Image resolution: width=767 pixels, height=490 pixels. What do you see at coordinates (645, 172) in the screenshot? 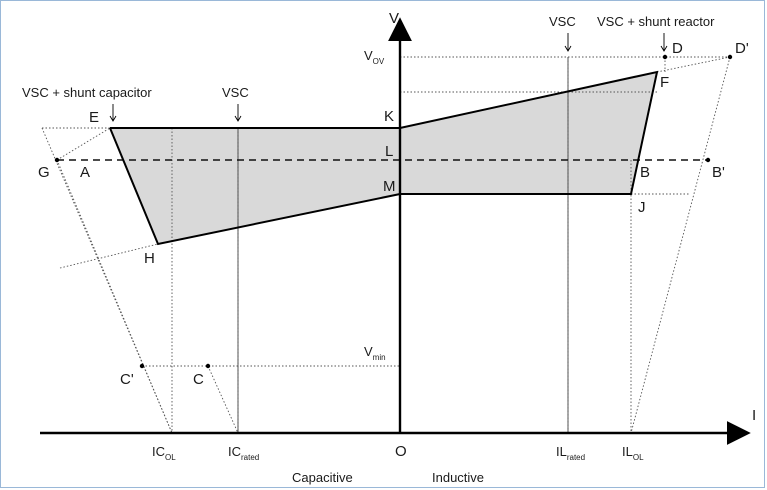
I see `point-label-b: B` at bounding box center [645, 172].